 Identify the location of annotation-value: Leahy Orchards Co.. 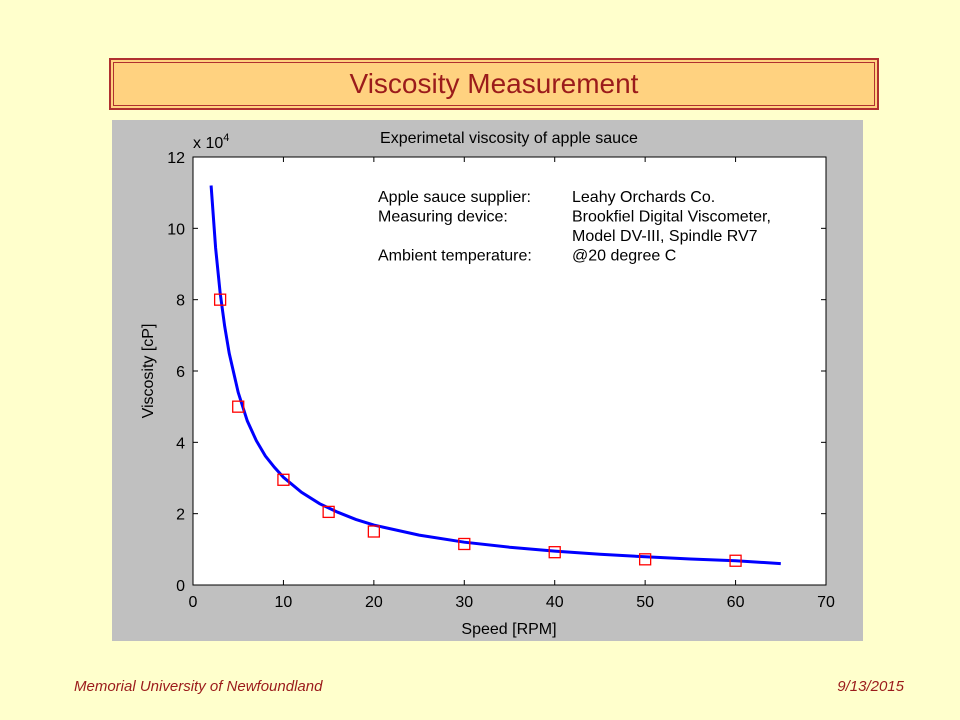
(643, 197).